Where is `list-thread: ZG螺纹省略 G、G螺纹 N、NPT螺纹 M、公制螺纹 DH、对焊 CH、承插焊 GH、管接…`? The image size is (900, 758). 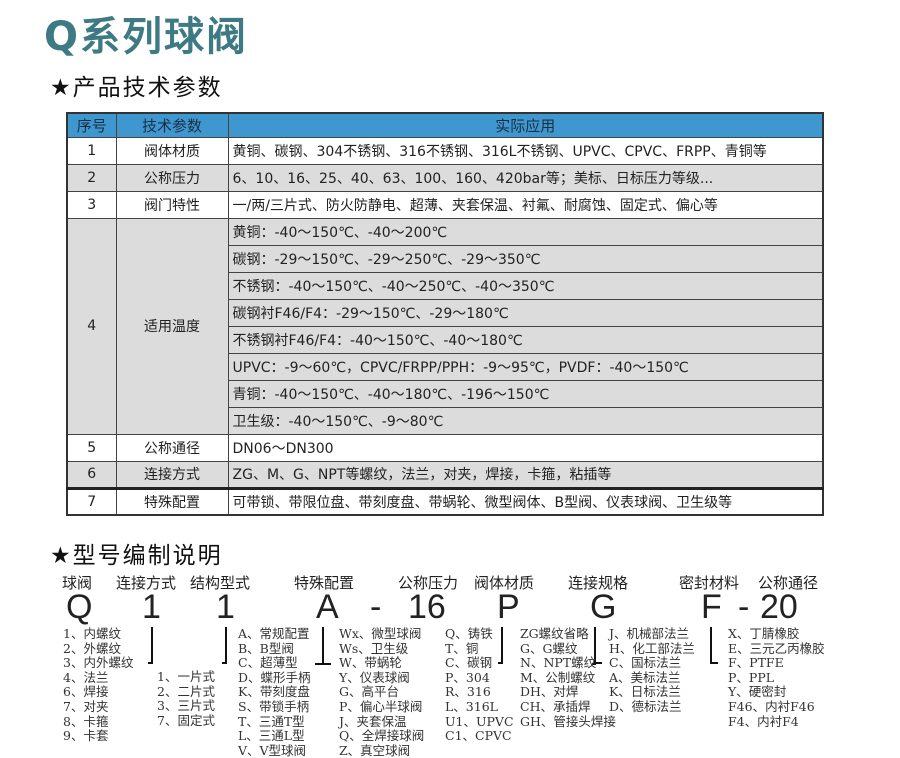
list-thread: ZG螺纹省略 G、G螺纹 N、NPT螺纹 M、公制螺纹 DH、对焊 CH、承插焊 GH、管接… is located at coordinates (568, 677).